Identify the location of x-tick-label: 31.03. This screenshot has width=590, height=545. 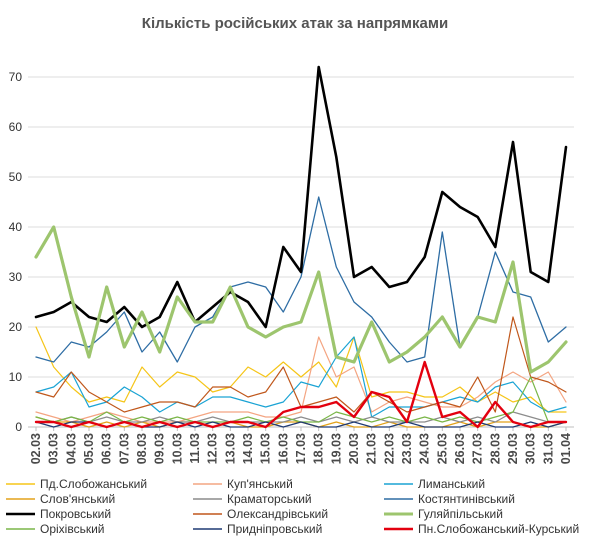
(548, 448).